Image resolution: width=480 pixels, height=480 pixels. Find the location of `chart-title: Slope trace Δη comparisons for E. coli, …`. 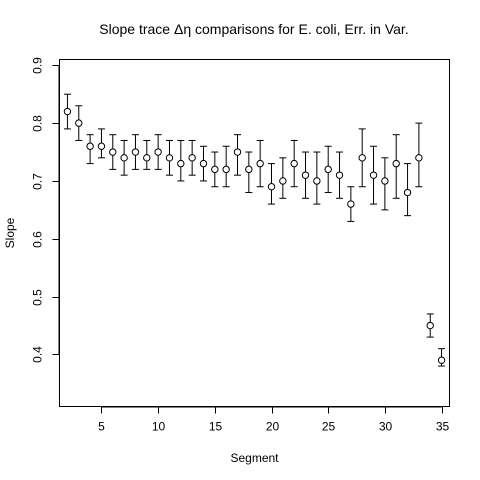

chart-title: Slope trace Δη comparisons for E. coli, … is located at coordinates (253, 29).